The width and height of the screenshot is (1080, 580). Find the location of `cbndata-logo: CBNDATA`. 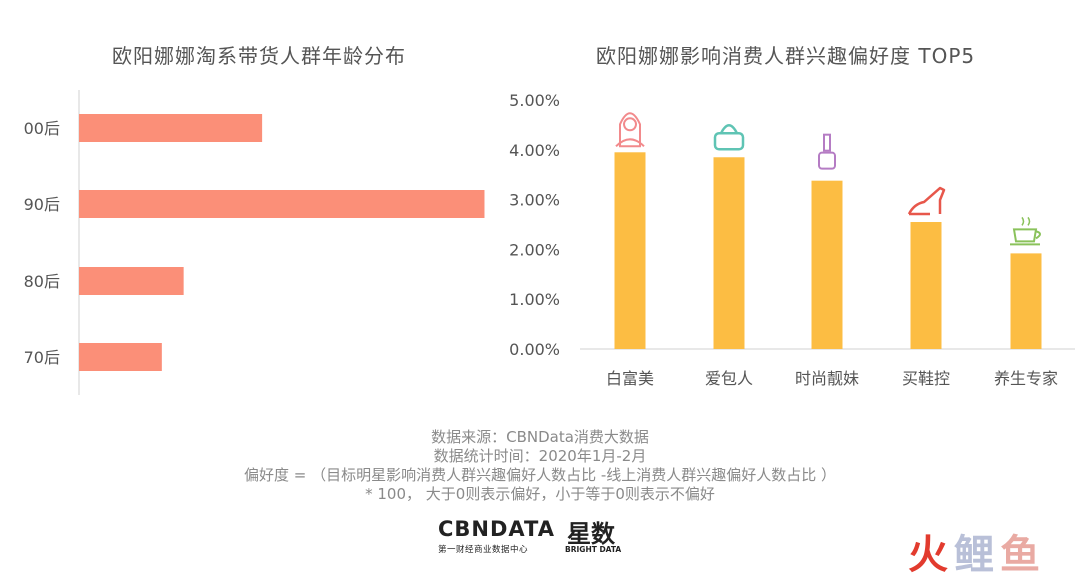

cbndata-logo: CBNDATA is located at coordinates (496, 529).